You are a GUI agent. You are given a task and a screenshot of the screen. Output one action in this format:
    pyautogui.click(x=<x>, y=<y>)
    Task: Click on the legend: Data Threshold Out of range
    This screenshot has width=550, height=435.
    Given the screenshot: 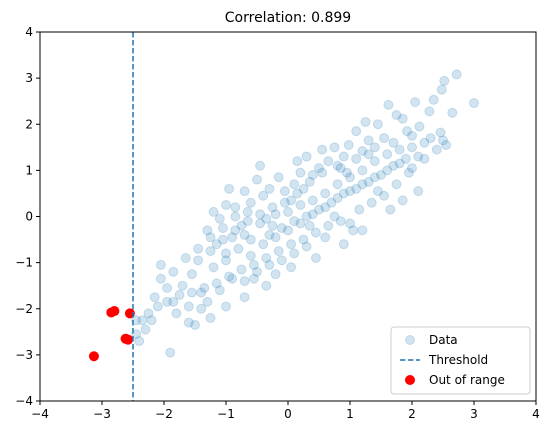 What is the action you would take?
    pyautogui.click(x=460, y=360)
    